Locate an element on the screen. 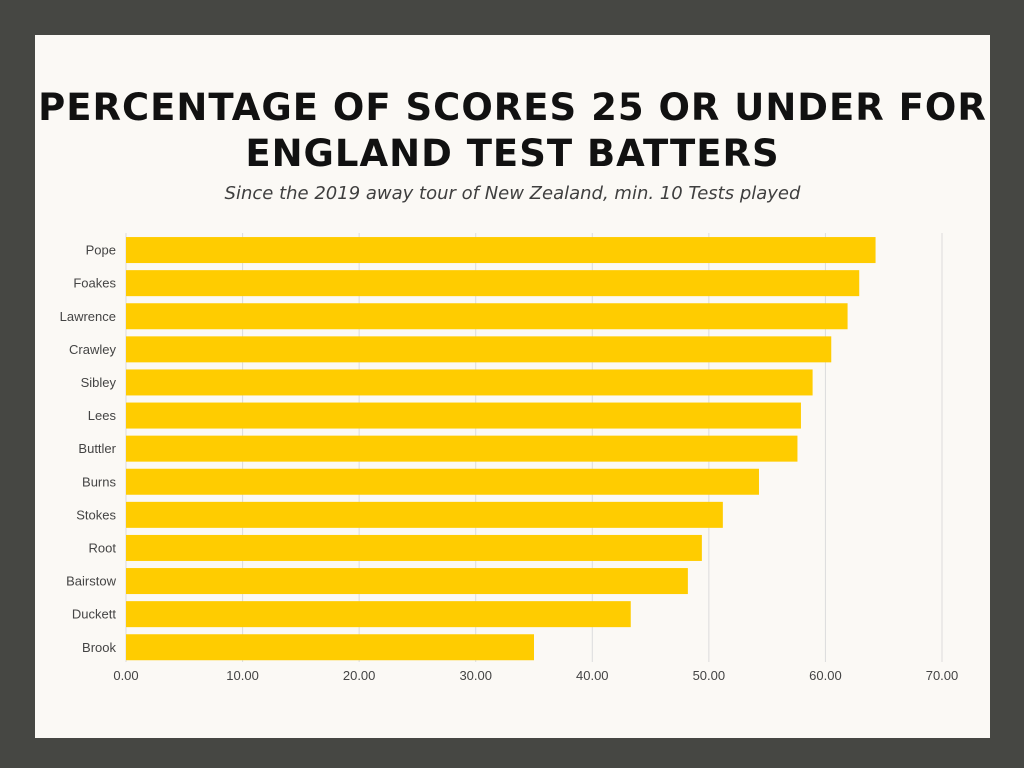 The width and height of the screenshot is (1024, 768). bar-lawrence is located at coordinates (487, 316).